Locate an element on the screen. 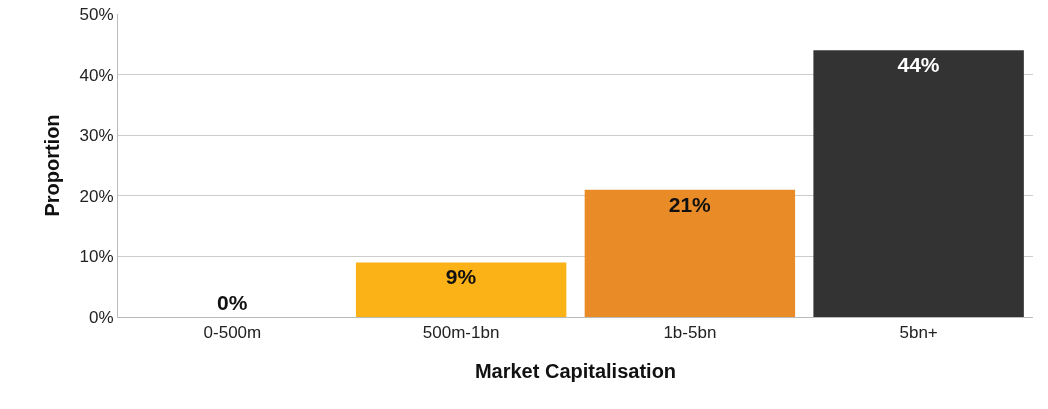 The width and height of the screenshot is (1048, 409). y-tick-label: 20% is located at coordinates (96, 196).